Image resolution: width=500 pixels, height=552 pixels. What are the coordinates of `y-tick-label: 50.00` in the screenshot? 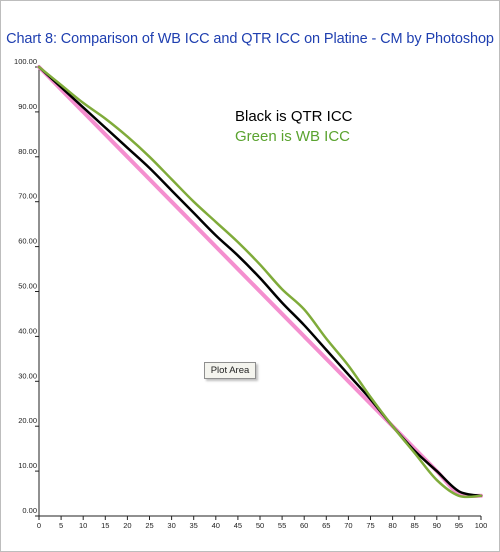 It's located at (27, 286).